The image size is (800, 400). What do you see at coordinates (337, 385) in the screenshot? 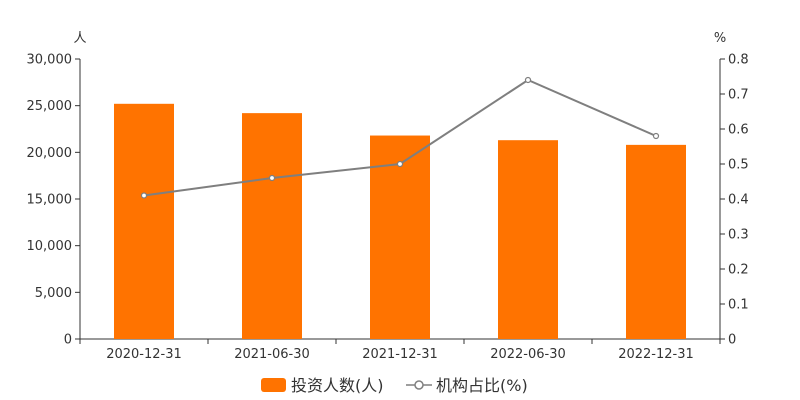
I see `legend-bar-label: 投资人数(人)` at bounding box center [337, 385].